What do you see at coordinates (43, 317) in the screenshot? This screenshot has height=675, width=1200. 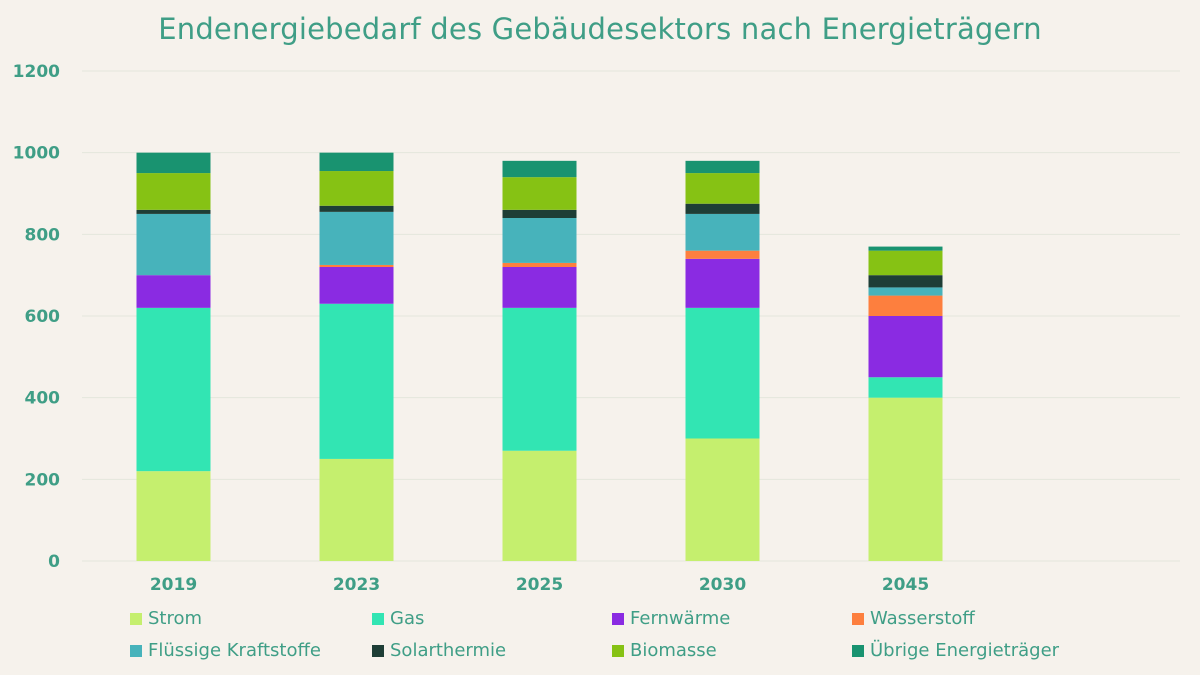 I see `y-tick-label: 600` at bounding box center [43, 317].